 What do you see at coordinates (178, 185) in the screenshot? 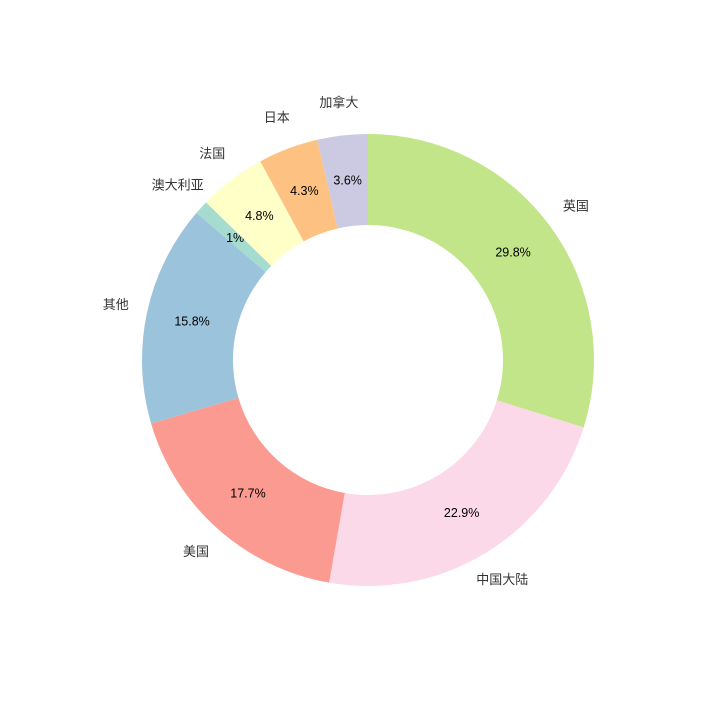
I see `category-label: 澳大利亚` at bounding box center [178, 185].